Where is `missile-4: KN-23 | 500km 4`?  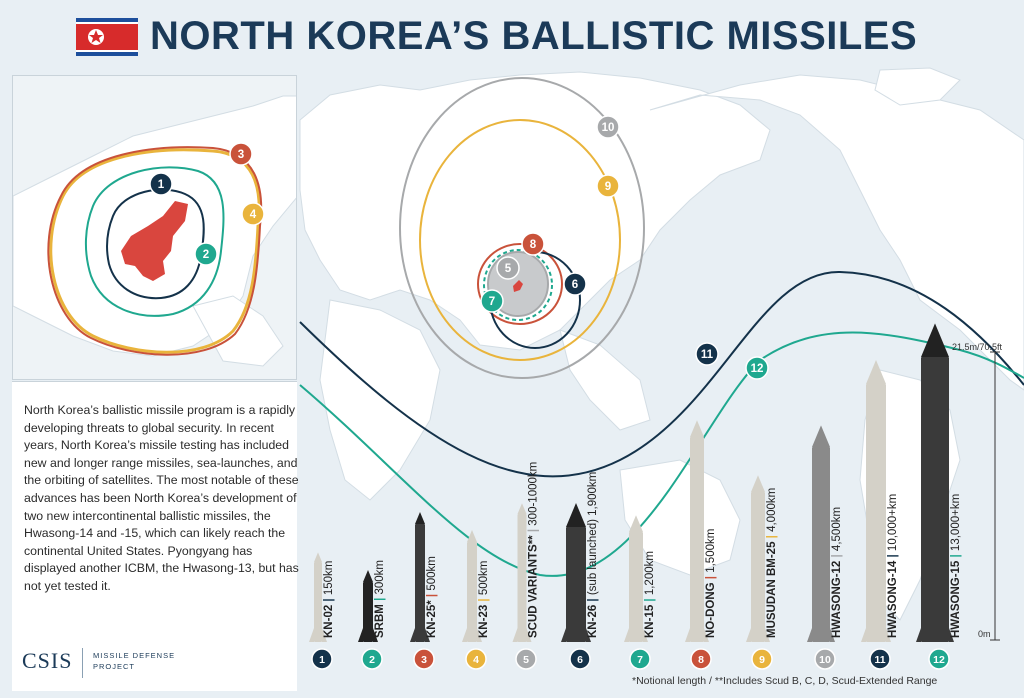
missile-4: KN-23 | 500km 4 is located at coordinates (476, 600).